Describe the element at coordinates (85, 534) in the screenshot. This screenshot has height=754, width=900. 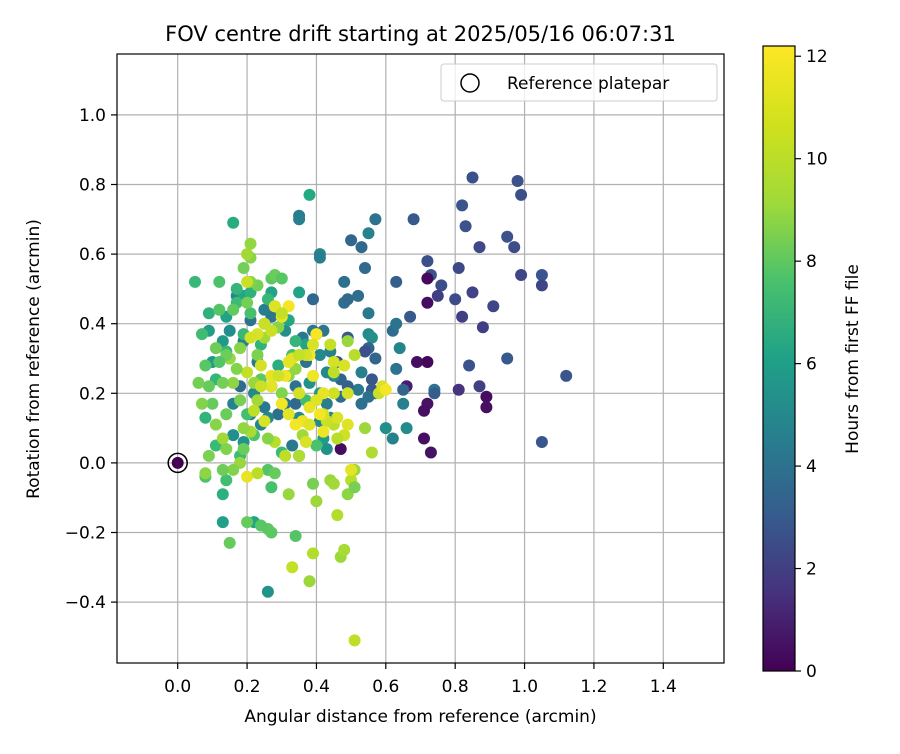
I see `y-tick-label: −0.2` at that location.